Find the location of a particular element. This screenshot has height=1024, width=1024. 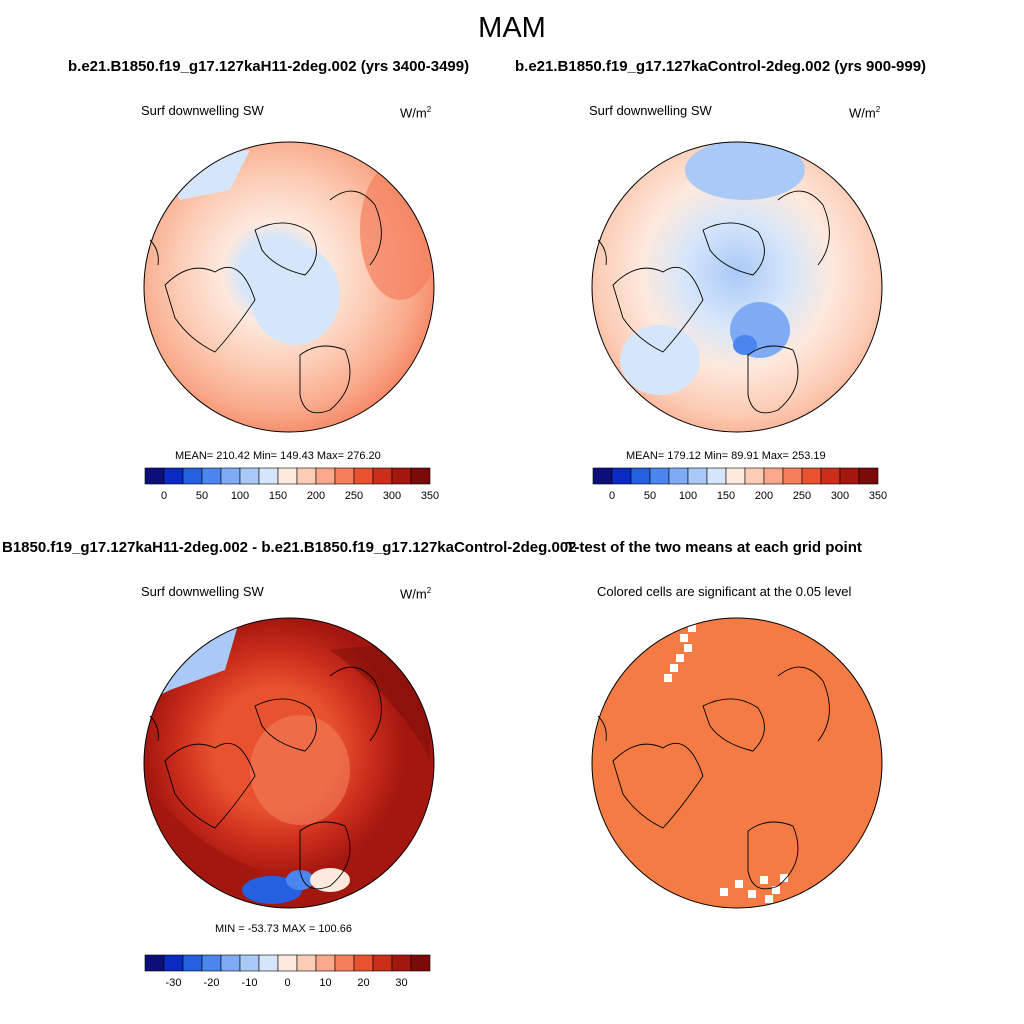

panel-4-nonsignificant-cells is located at coordinates (726, 763).